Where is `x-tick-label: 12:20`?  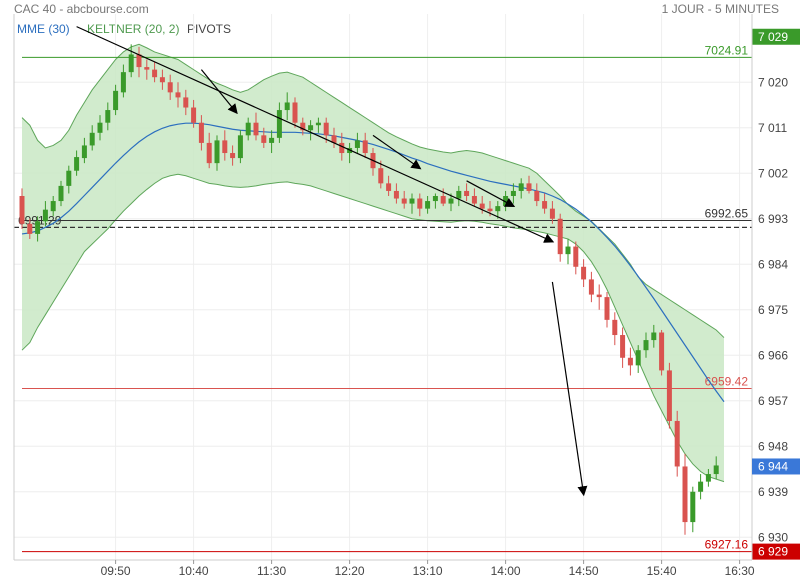 x-tick-label: 12:20 is located at coordinates (350, 571).